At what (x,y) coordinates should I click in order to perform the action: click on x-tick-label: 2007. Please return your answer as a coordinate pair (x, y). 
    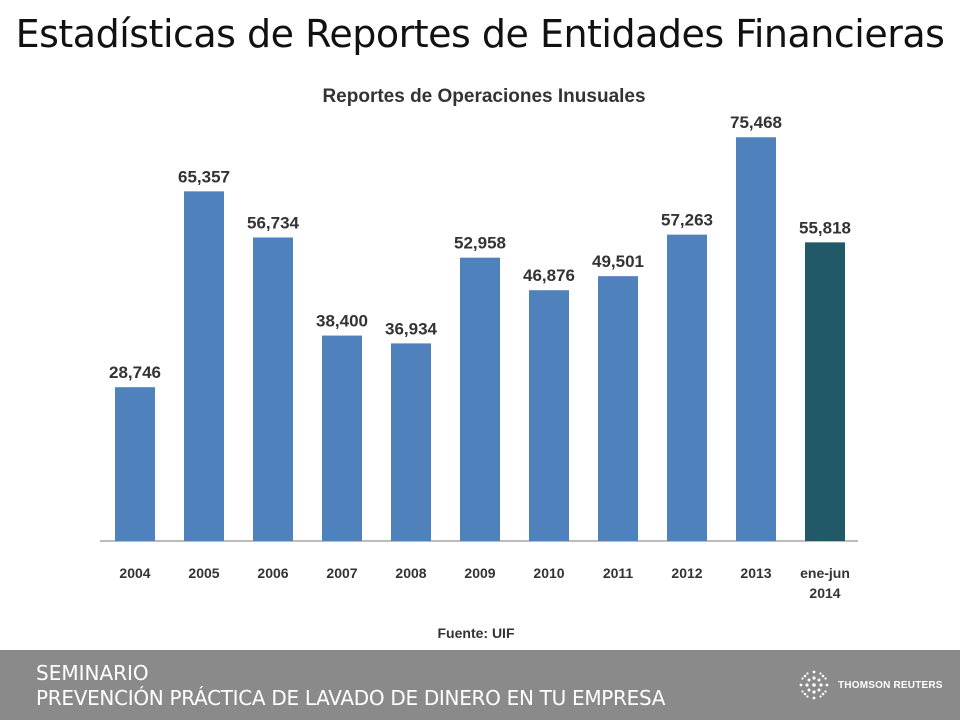
    Looking at the image, I should click on (341, 573).